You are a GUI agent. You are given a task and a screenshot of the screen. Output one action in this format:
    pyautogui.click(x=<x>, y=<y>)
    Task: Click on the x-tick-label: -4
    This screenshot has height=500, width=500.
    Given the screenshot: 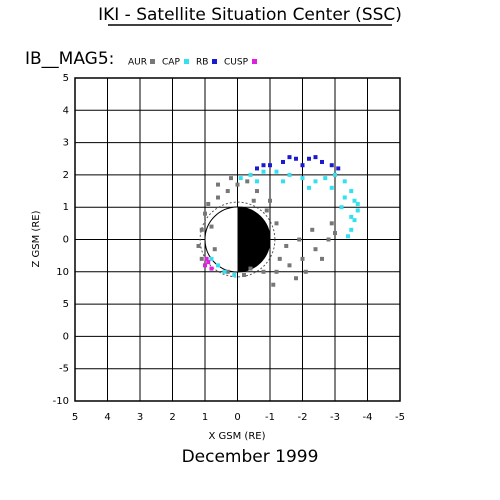 What is the action you would take?
    pyautogui.click(x=368, y=417)
    